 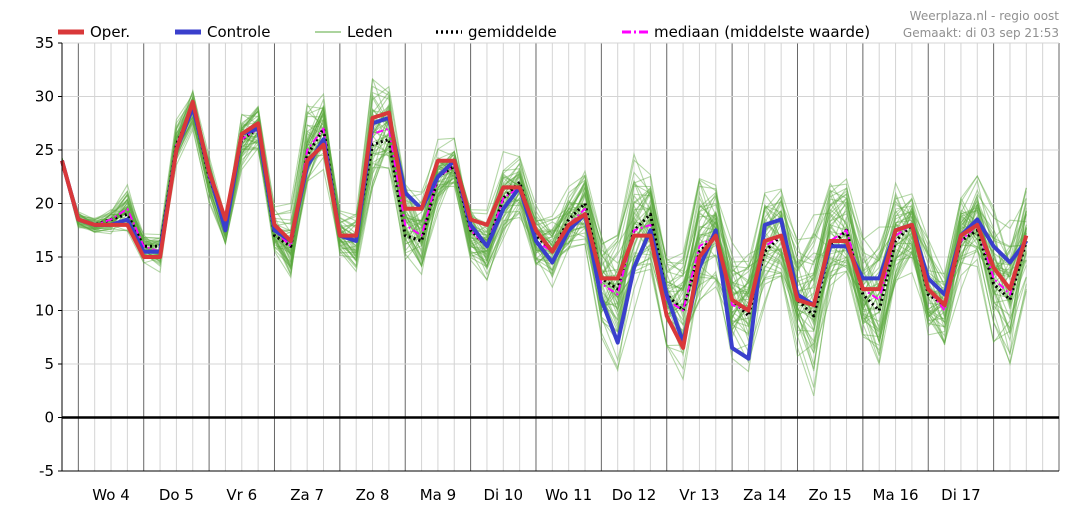 What do you see at coordinates (762, 32) in the screenshot?
I see `legend-label-mediaan: mediaan (middelste waarde)` at bounding box center [762, 32].